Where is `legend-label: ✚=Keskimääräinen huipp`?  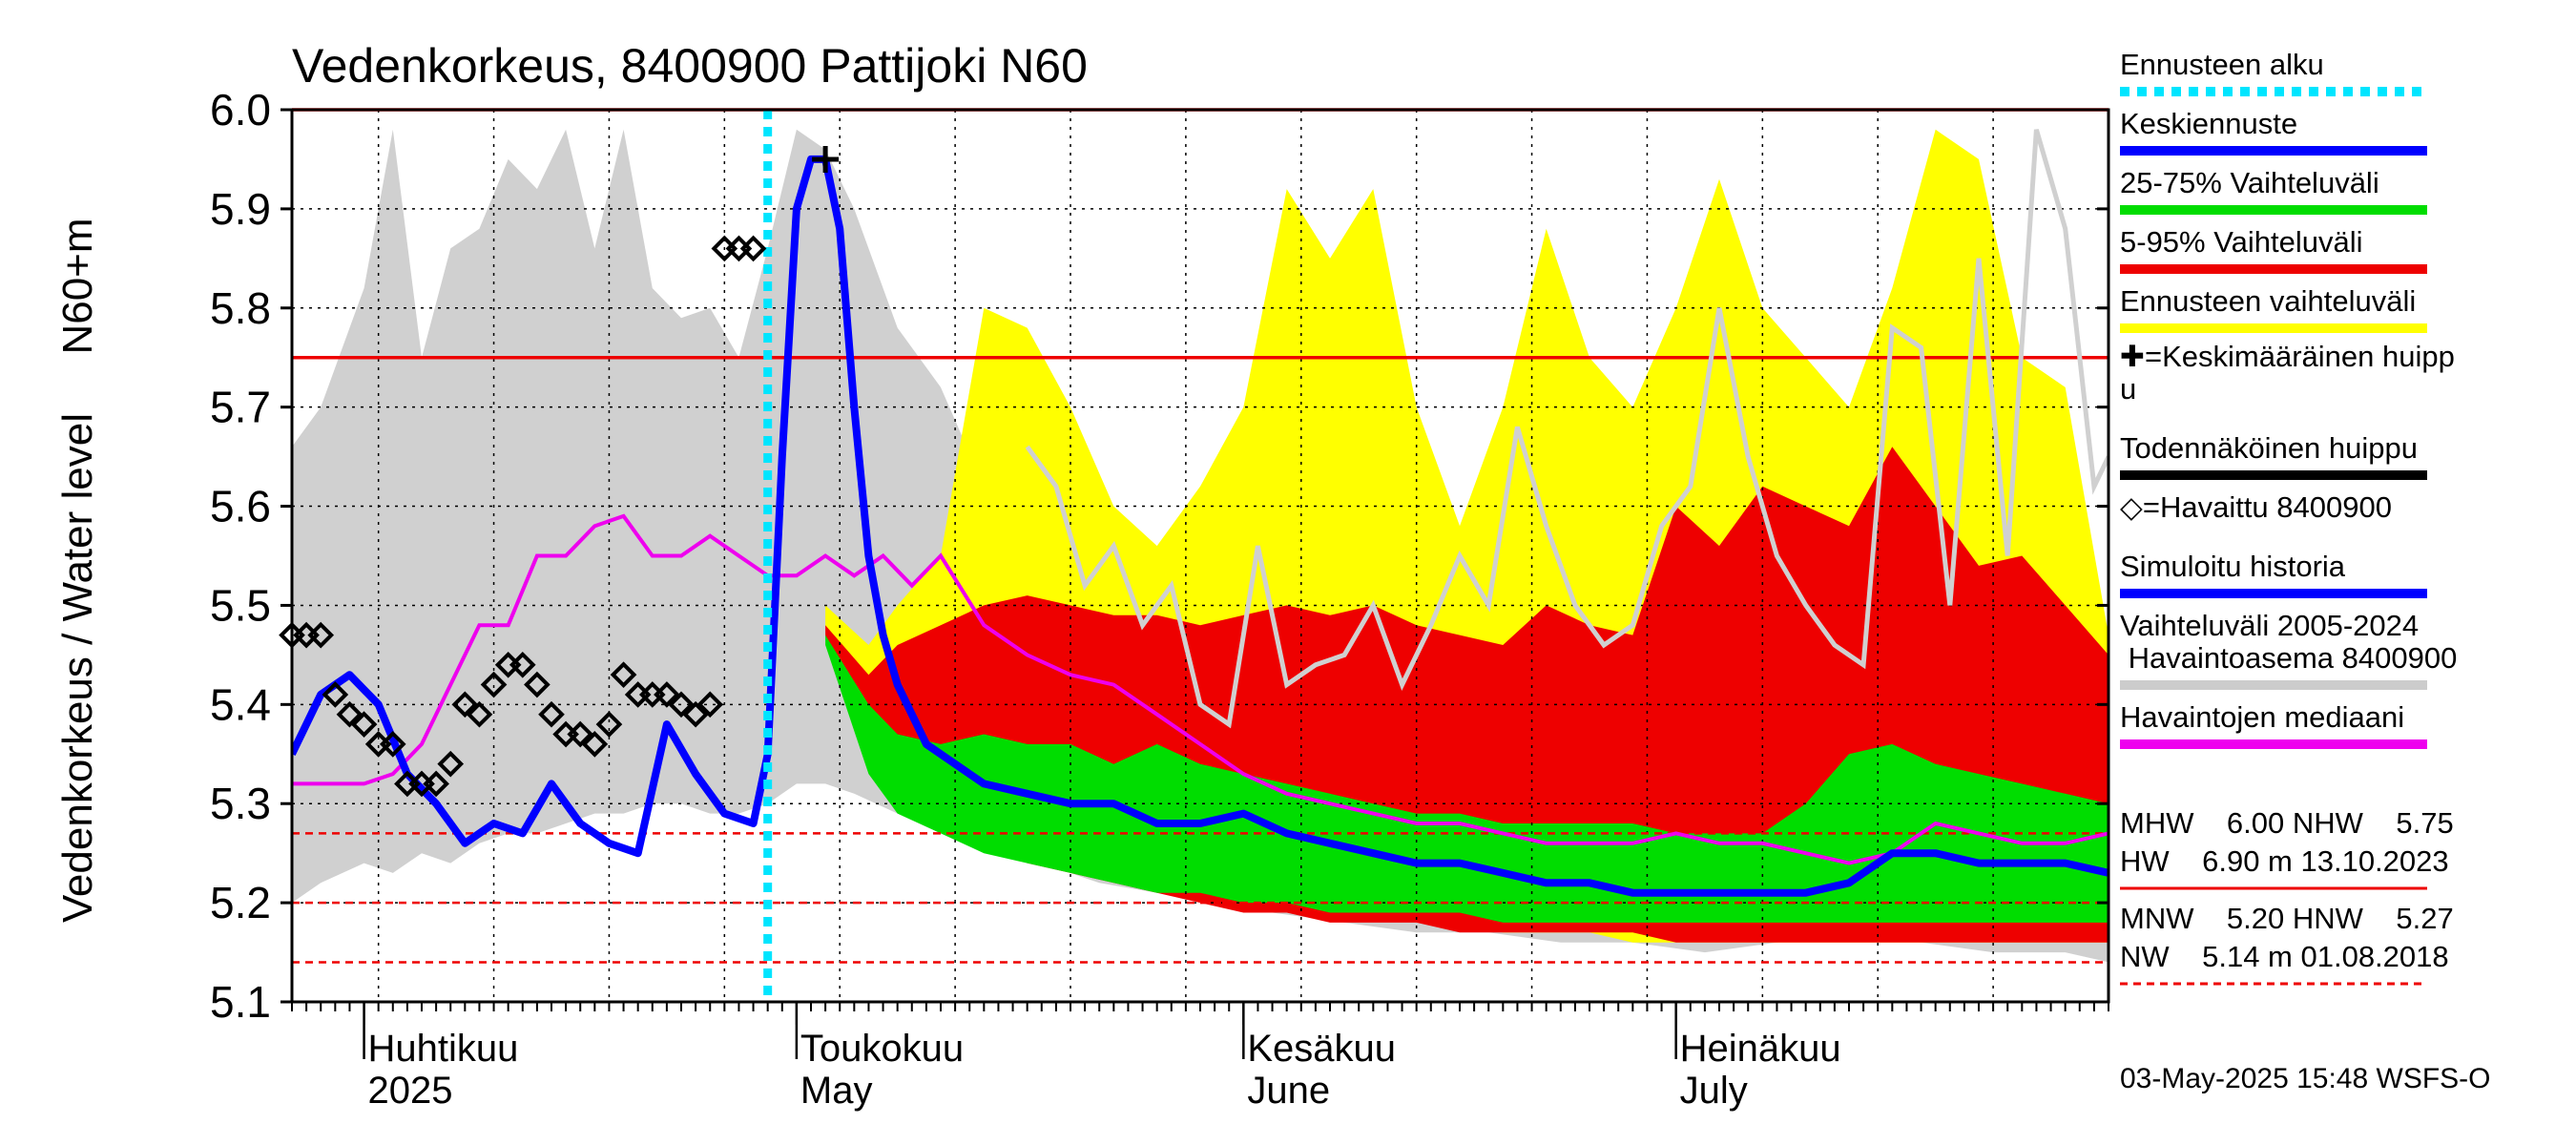
legend-label: ✚=Keskimääräinen huipp is located at coordinates (2287, 356).